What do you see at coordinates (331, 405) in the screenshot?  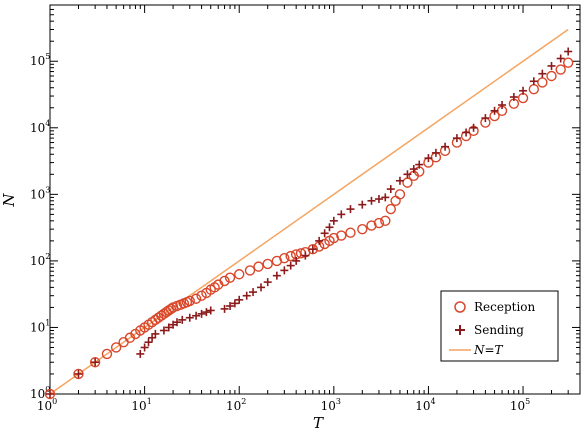 I see `x-tick-label: 10³` at bounding box center [331, 405].